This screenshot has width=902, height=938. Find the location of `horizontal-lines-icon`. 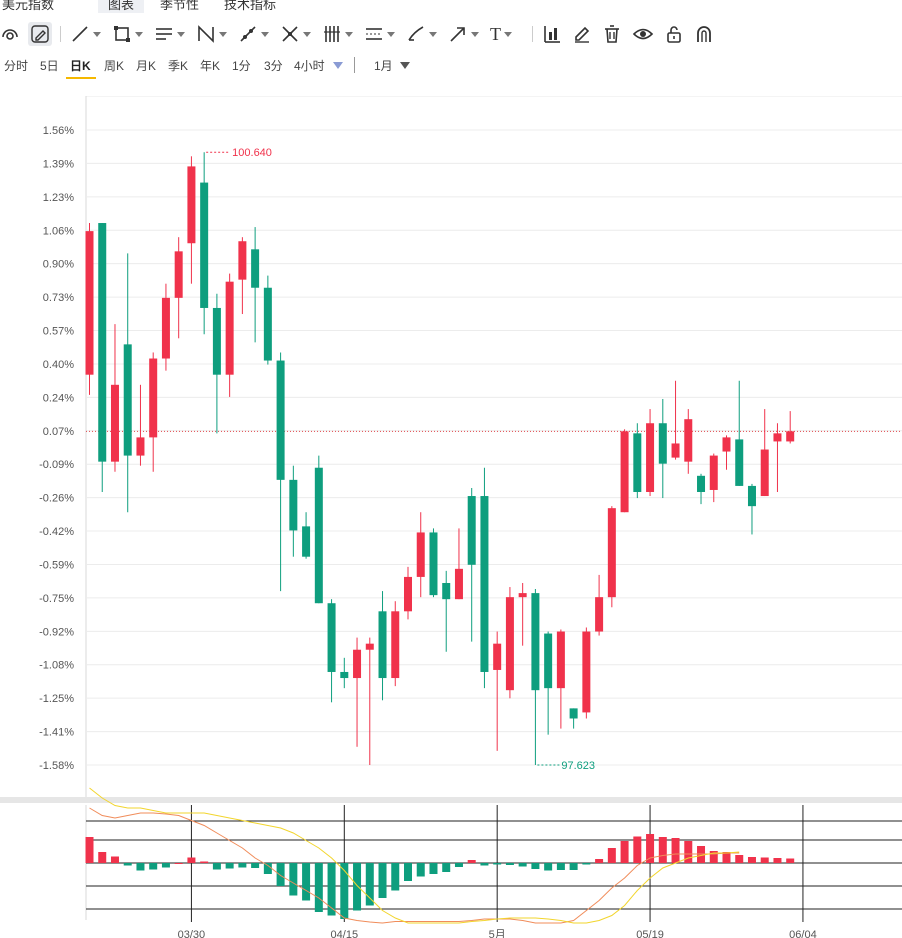

horizontal-lines-icon is located at coordinates (169, 34).